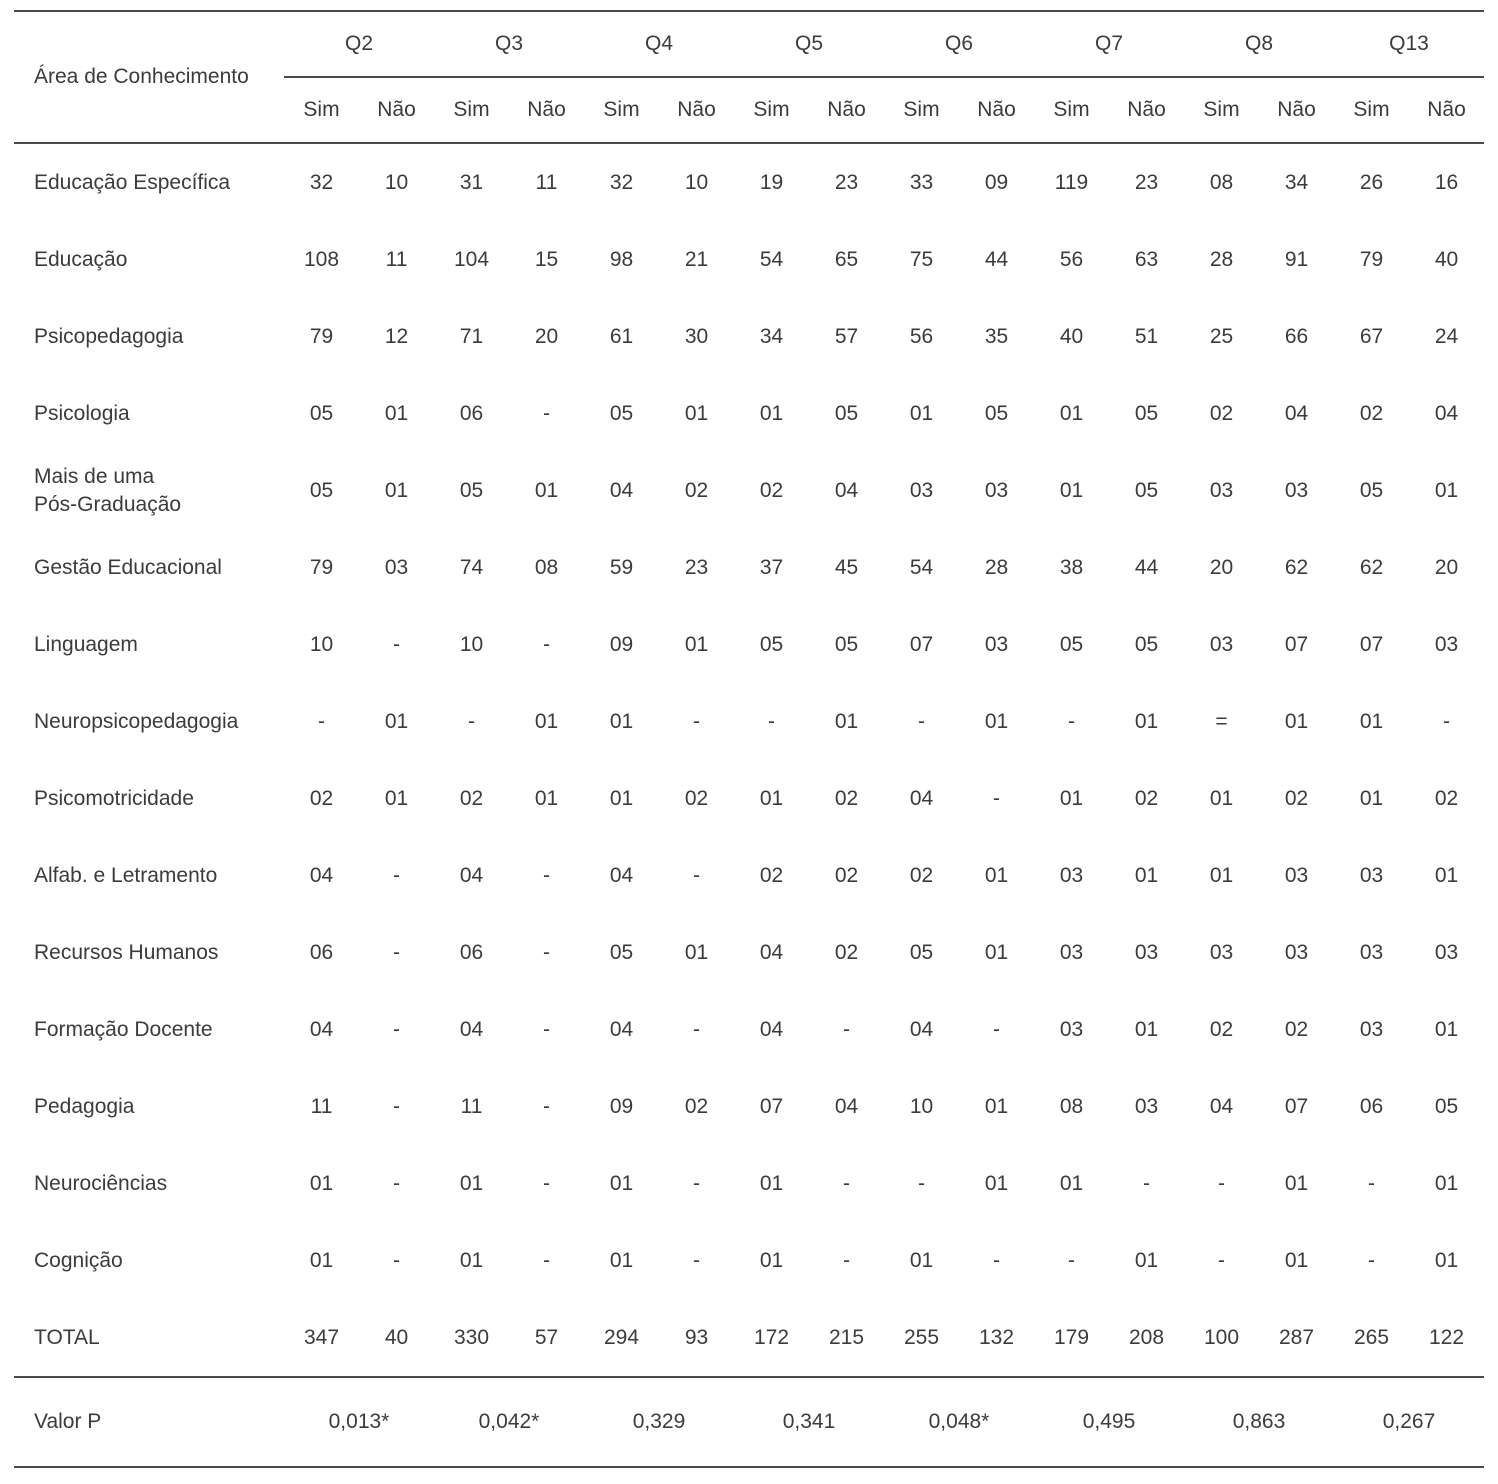 The height and width of the screenshot is (1484, 1498). I want to click on total-value-cell: 255, so click(921, 1338).